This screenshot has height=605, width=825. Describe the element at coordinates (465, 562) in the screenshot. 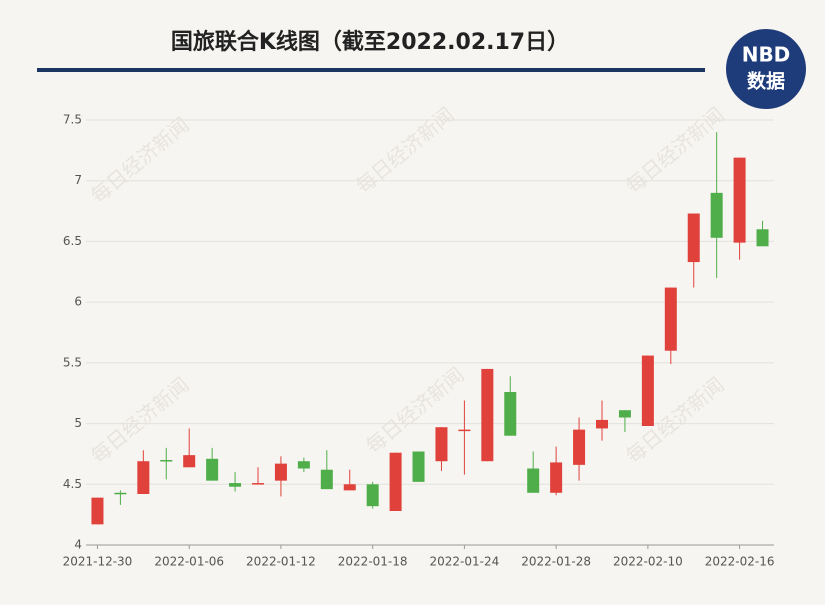

I see `x-tick-label: 2022-01-24` at that location.